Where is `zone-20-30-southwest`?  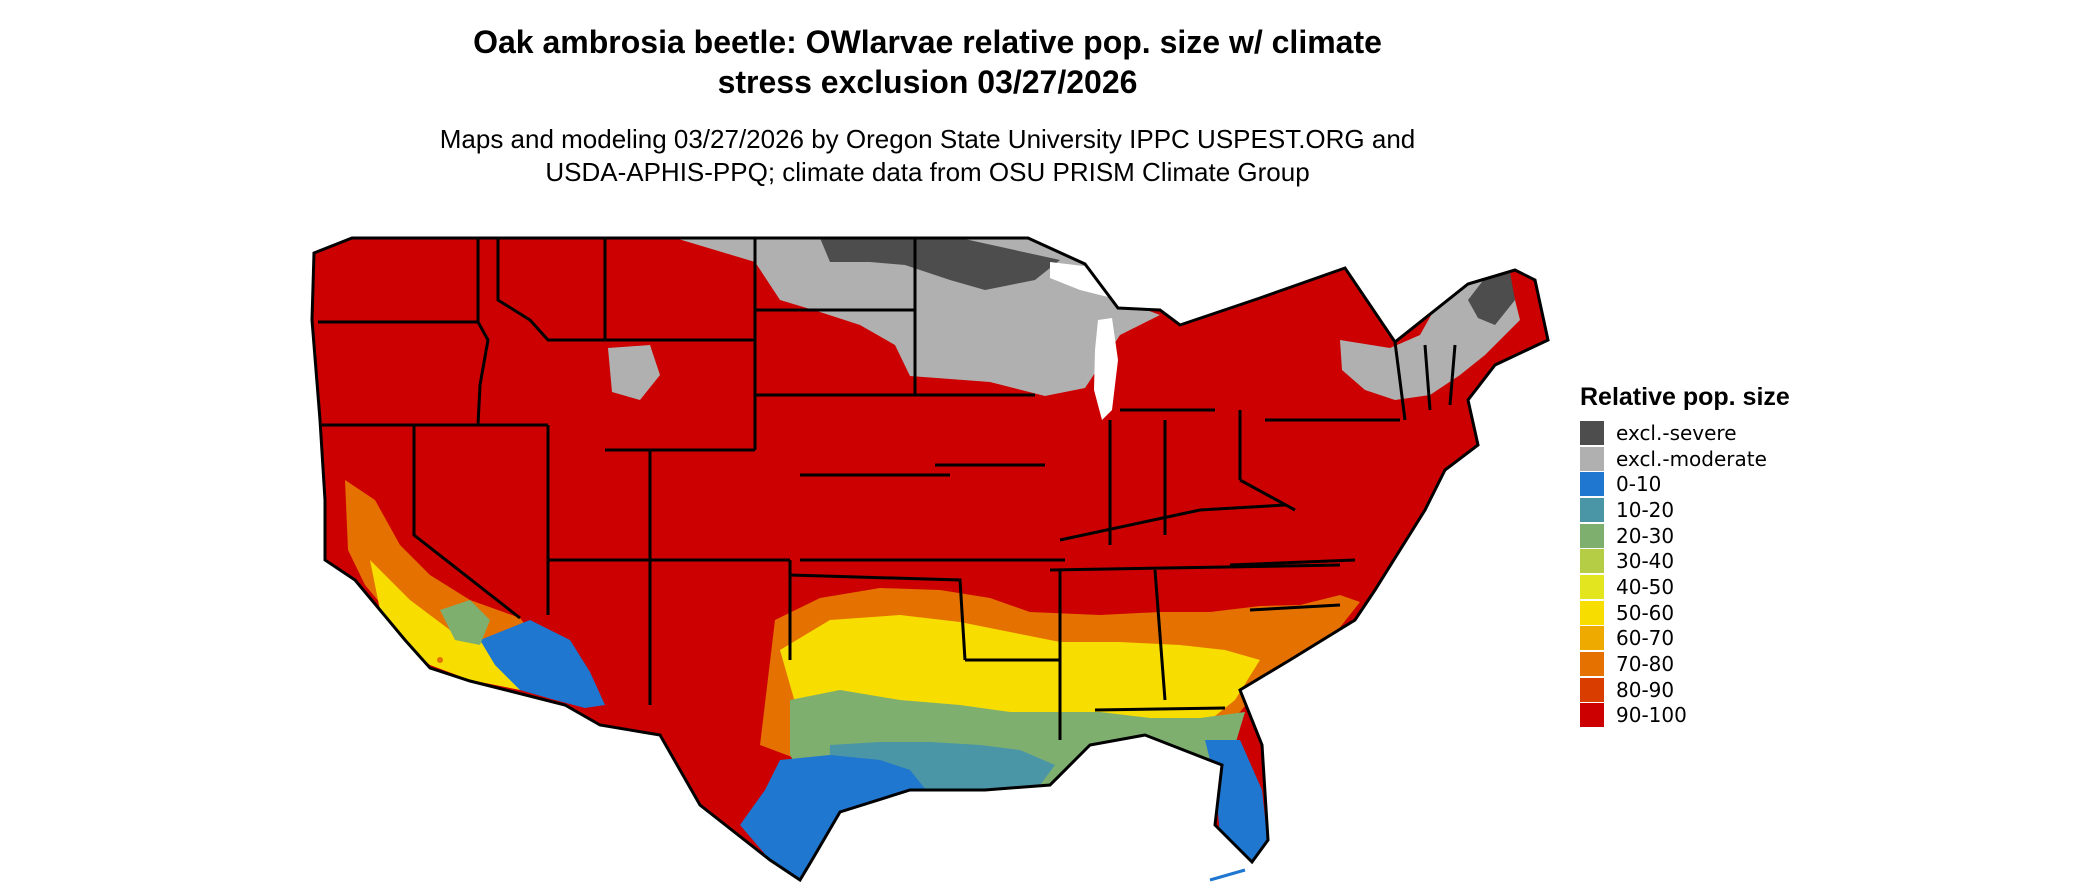 zone-20-30-southwest is located at coordinates (465, 622).